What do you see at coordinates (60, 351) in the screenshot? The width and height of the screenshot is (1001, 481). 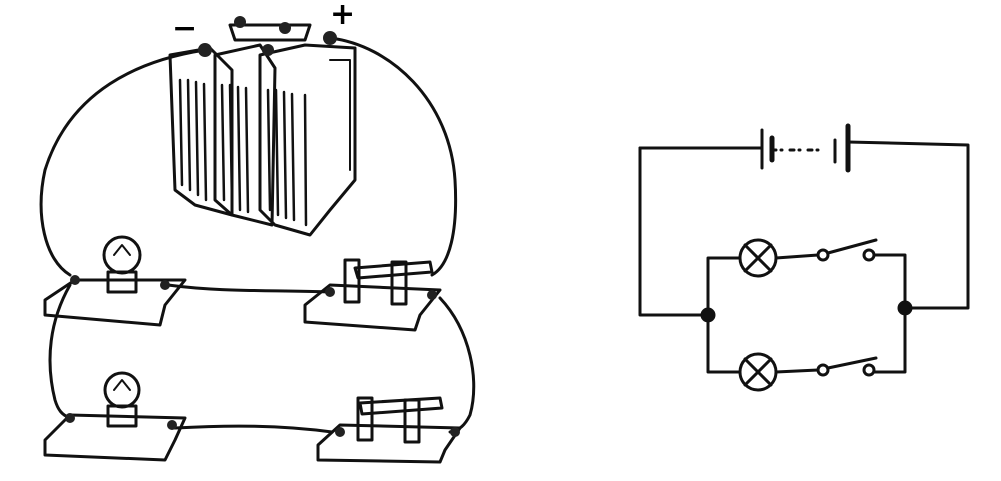 I see `wire-bulb1-to-bulb2` at bounding box center [60, 351].